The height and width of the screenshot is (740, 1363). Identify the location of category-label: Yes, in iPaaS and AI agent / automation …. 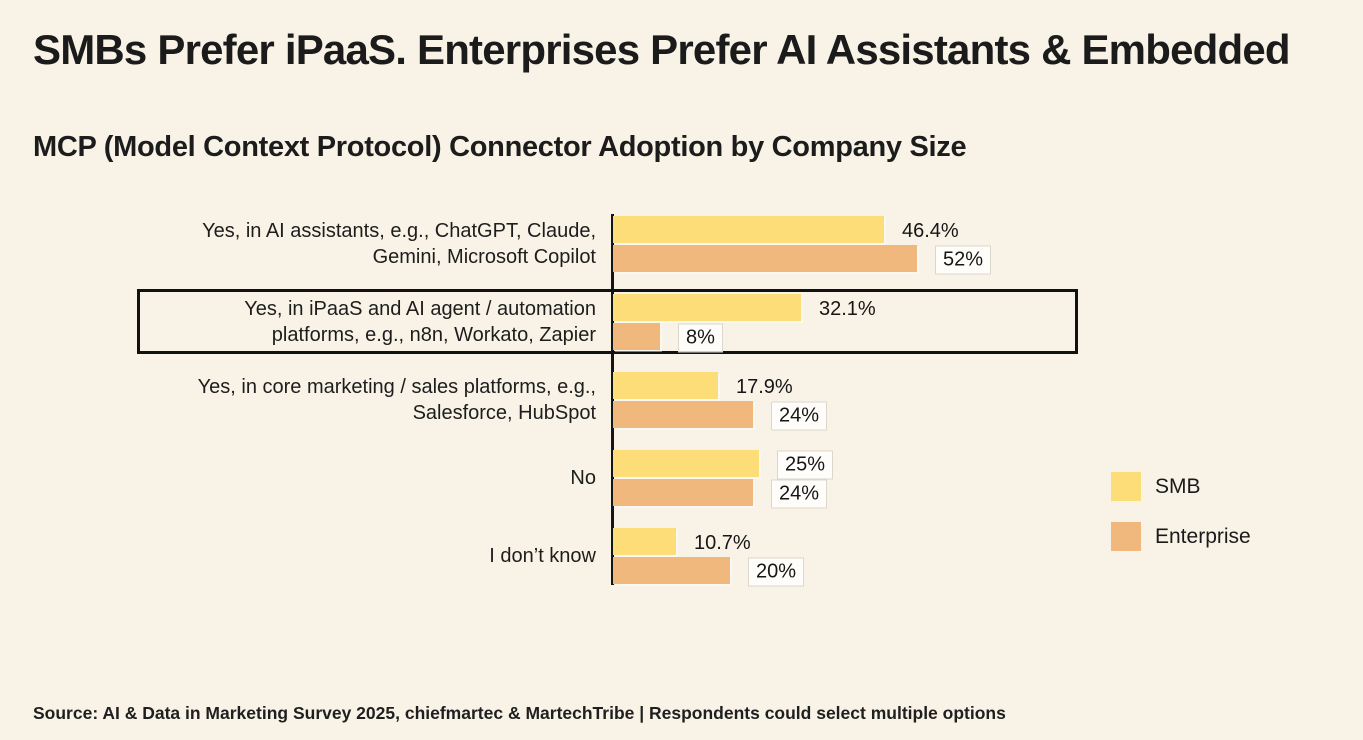
(420, 322).